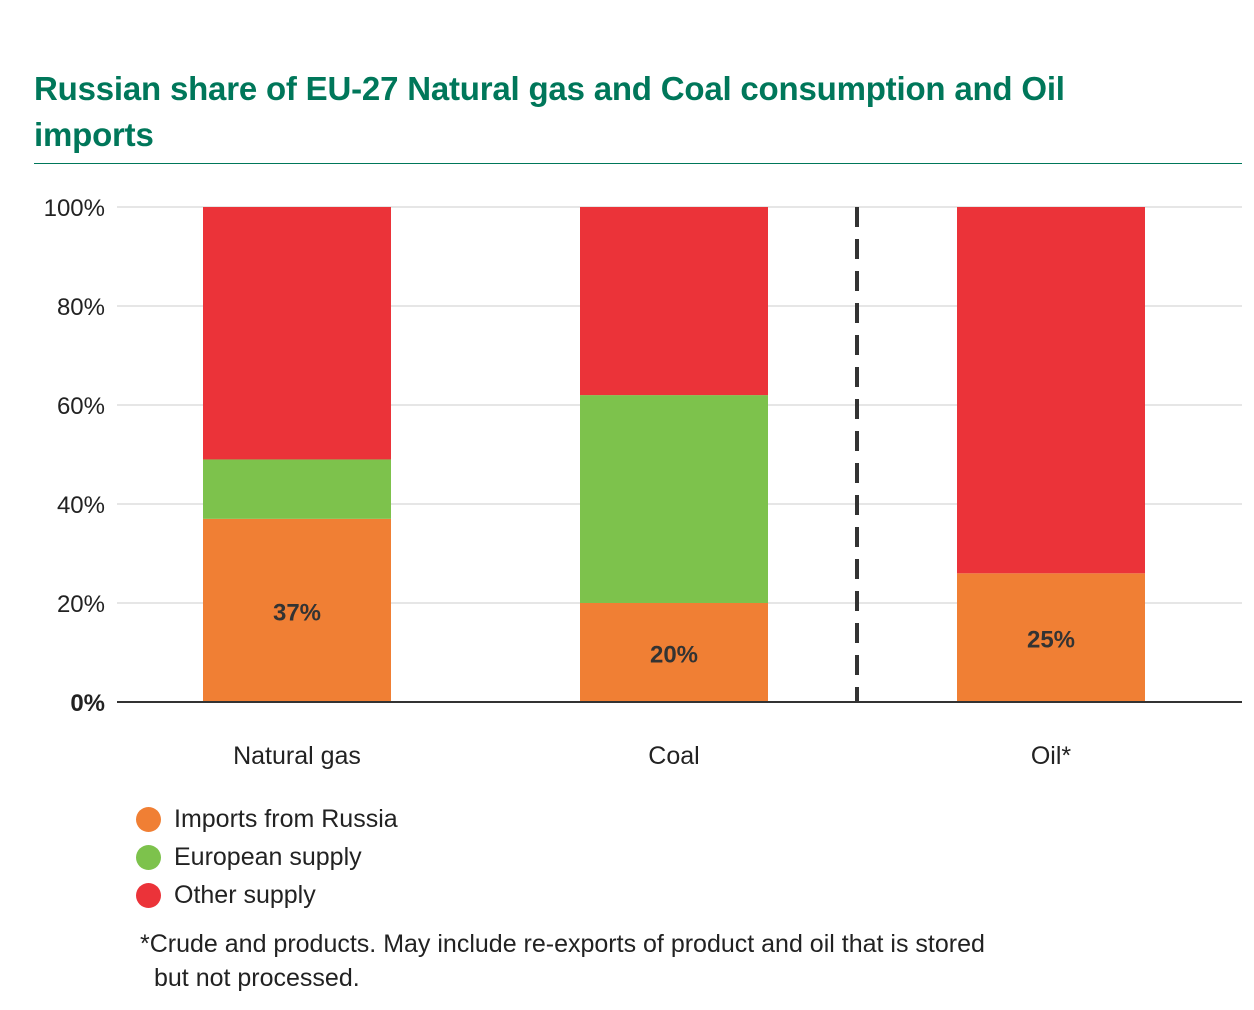 The width and height of the screenshot is (1254, 1010). Describe the element at coordinates (673, 756) in the screenshot. I see `x-category-label: Coal` at that location.